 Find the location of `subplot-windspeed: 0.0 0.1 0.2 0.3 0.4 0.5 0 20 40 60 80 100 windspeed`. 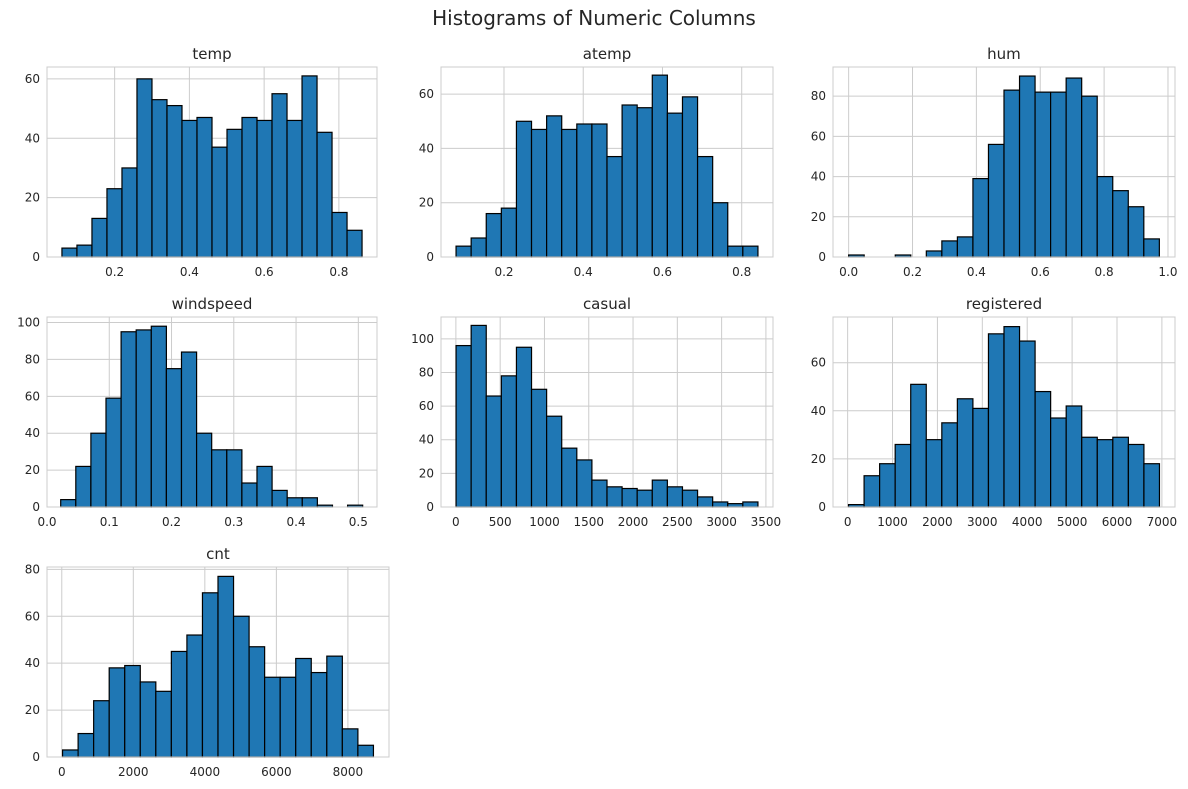

subplot-windspeed: 0.0 0.1 0.2 0.3 0.4 0.5 0 20 40 60 80 100 windspeed is located at coordinates (197, 412).